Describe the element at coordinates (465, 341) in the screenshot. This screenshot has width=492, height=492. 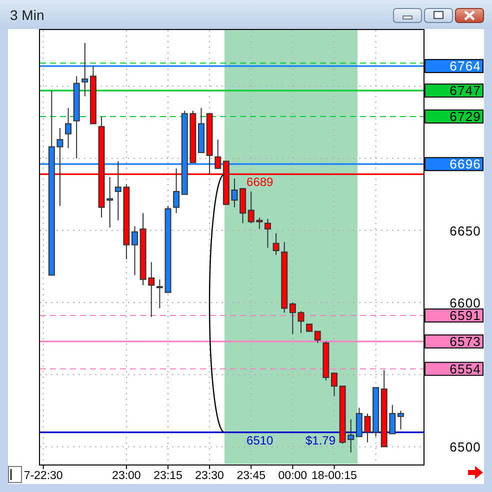
I see `ref-line-label: 6573` at that location.